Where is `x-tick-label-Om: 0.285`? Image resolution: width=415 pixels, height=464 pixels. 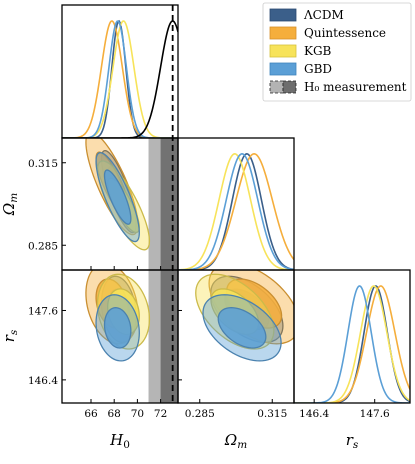
x-tick-label-Om: 0.285 is located at coordinates (200, 414).